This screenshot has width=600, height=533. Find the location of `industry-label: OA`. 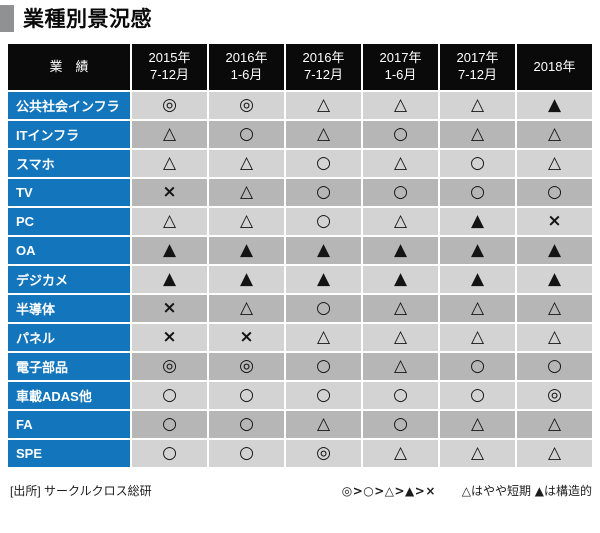

industry-label: OA is located at coordinates (69, 250).